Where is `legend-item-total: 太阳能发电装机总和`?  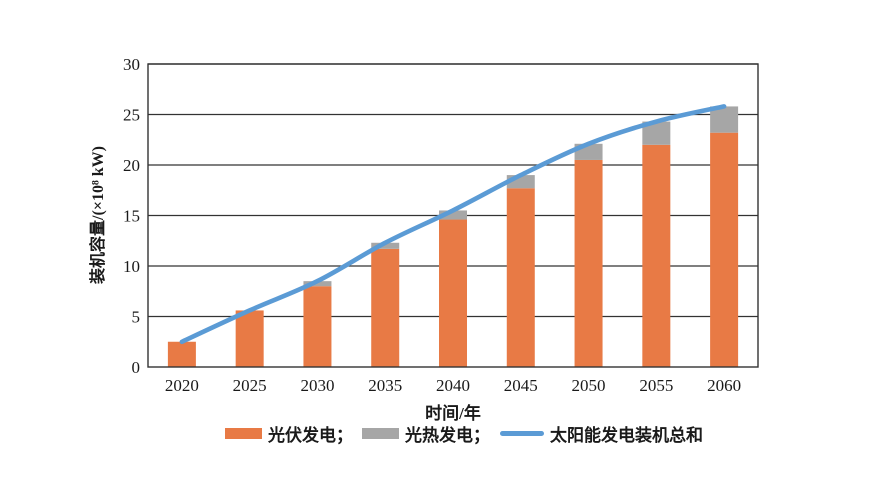 legend-item-total: 太阳能发电装机总和 is located at coordinates (601, 433).